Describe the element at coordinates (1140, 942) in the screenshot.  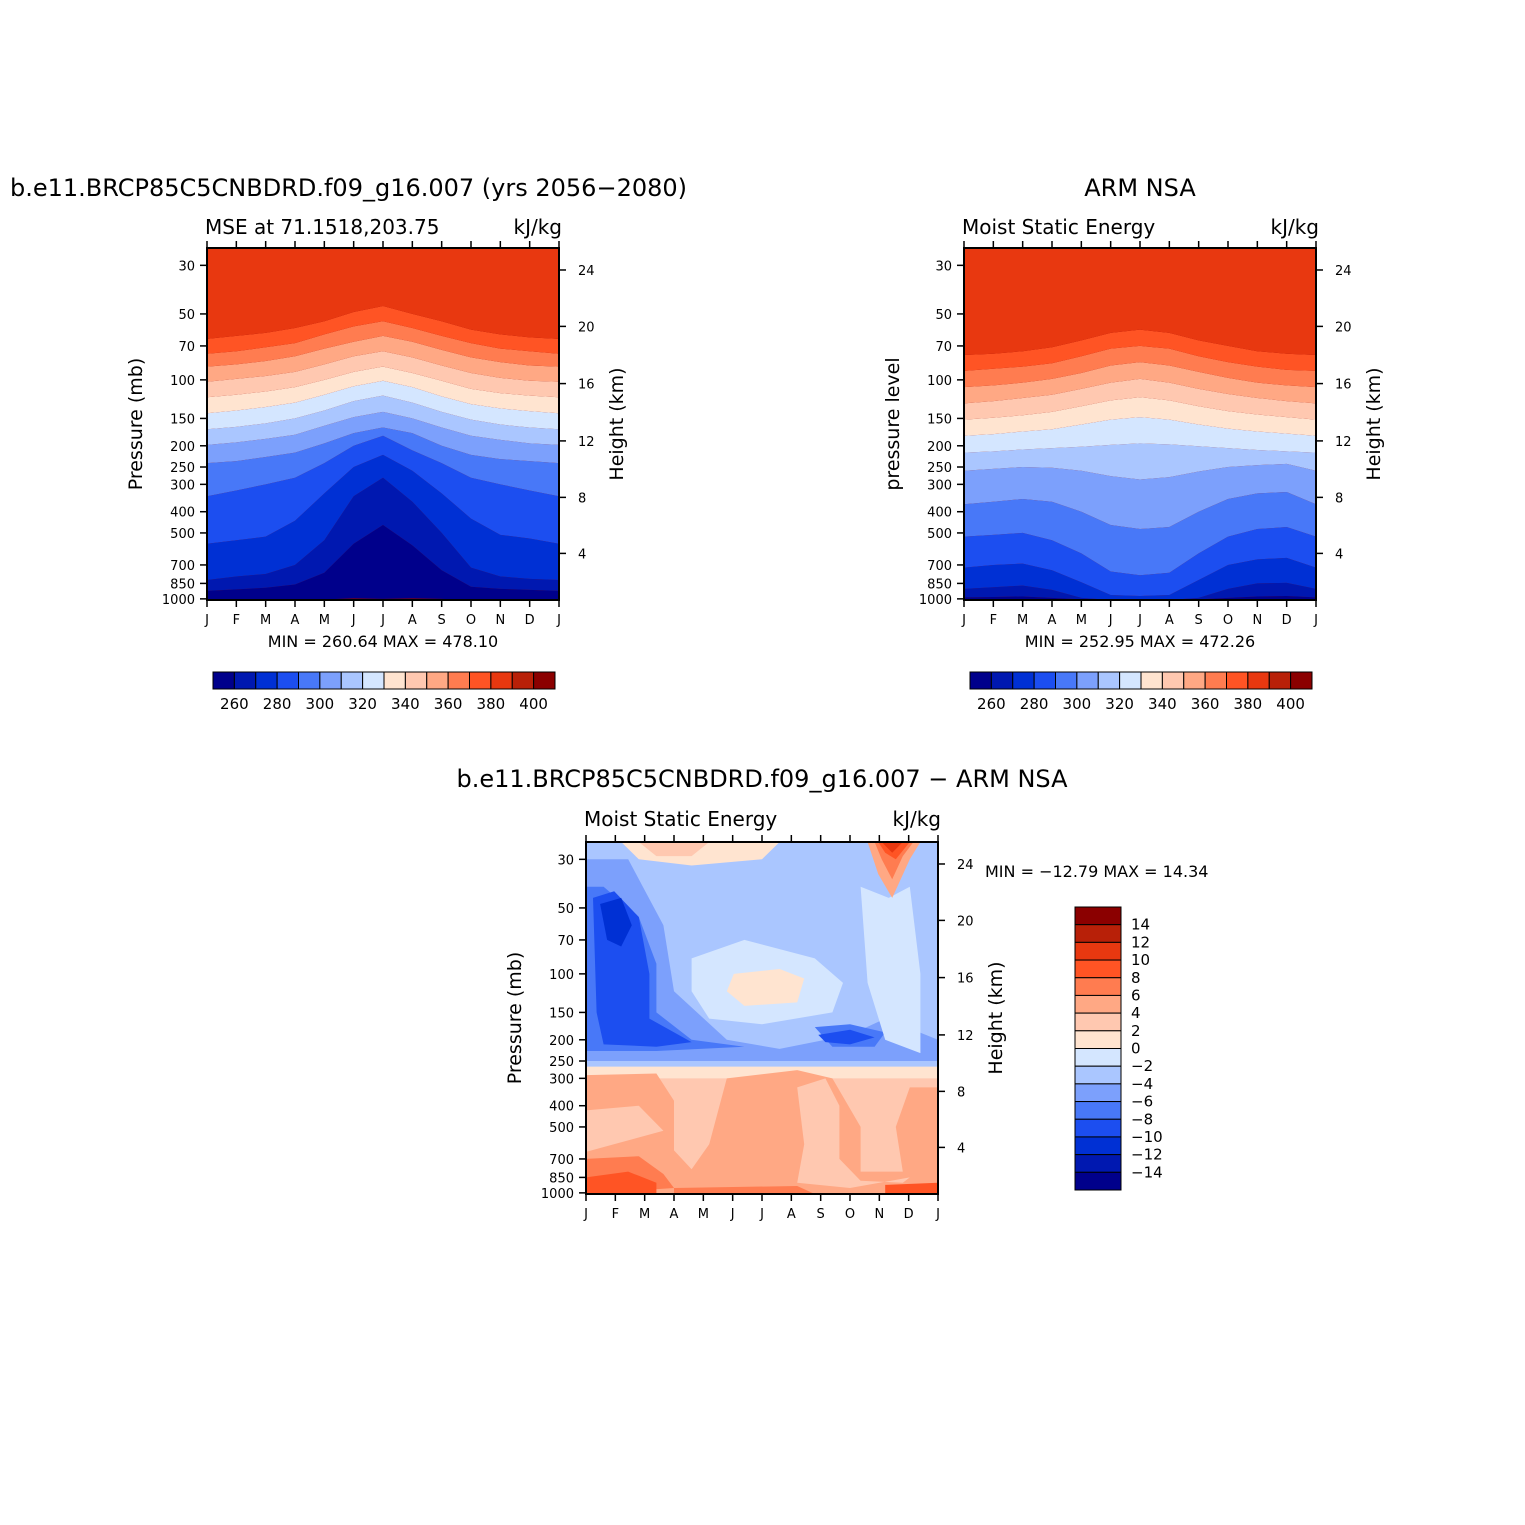
I see `colorbar-label: 12` at that location.